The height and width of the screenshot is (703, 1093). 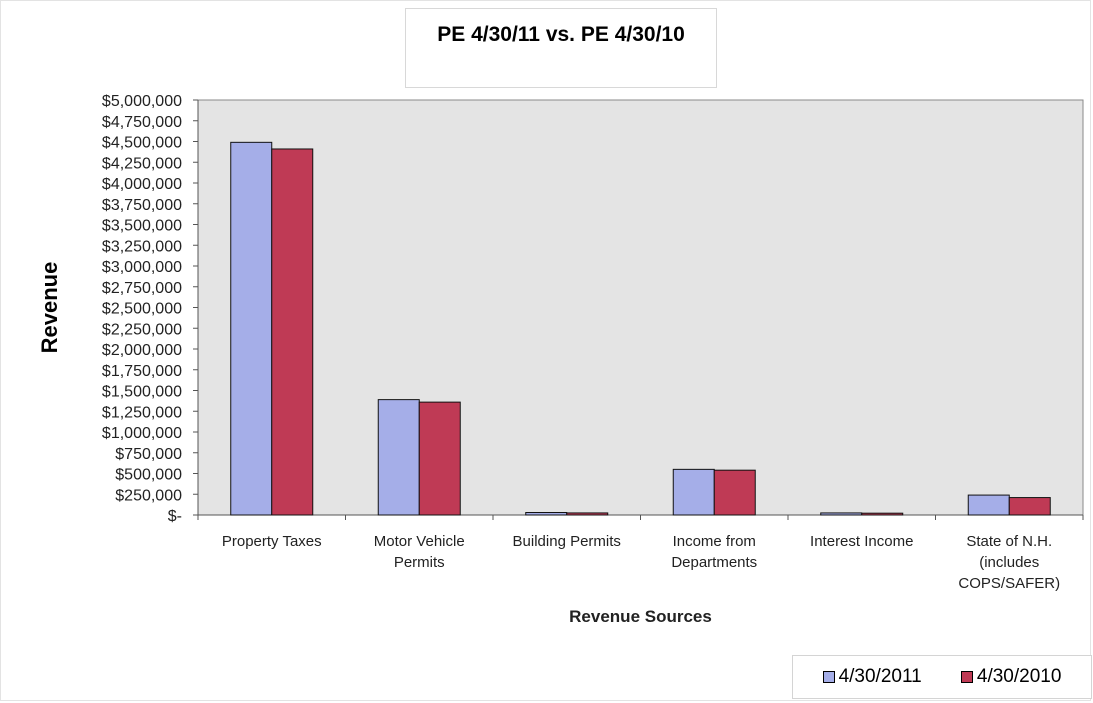 What do you see at coordinates (148, 495) in the screenshot?
I see `y-tick-label: $250,000` at bounding box center [148, 495].